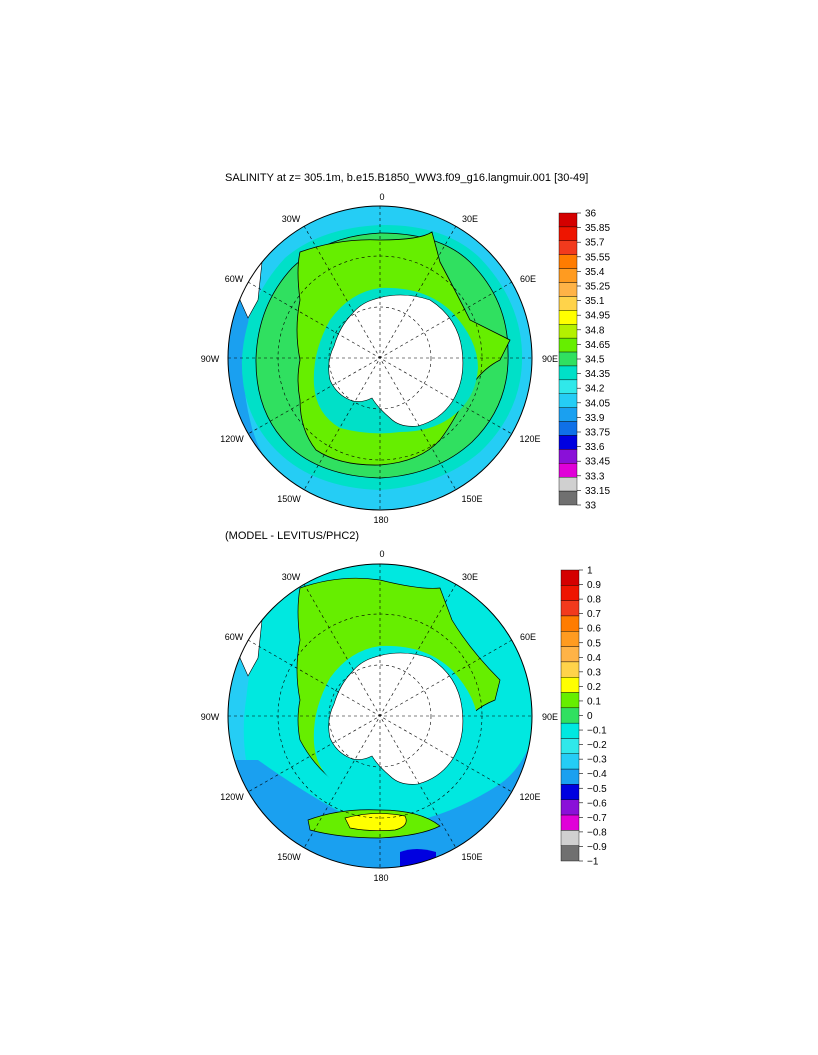 This screenshot has width=818, height=1055. I want to click on colorbar-tick-label: 0.3, so click(594, 672).